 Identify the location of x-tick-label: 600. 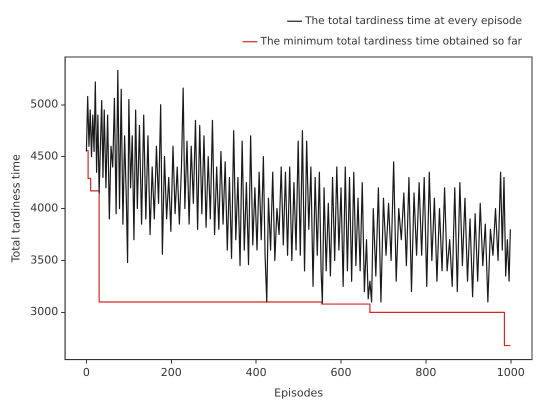
(341, 373).